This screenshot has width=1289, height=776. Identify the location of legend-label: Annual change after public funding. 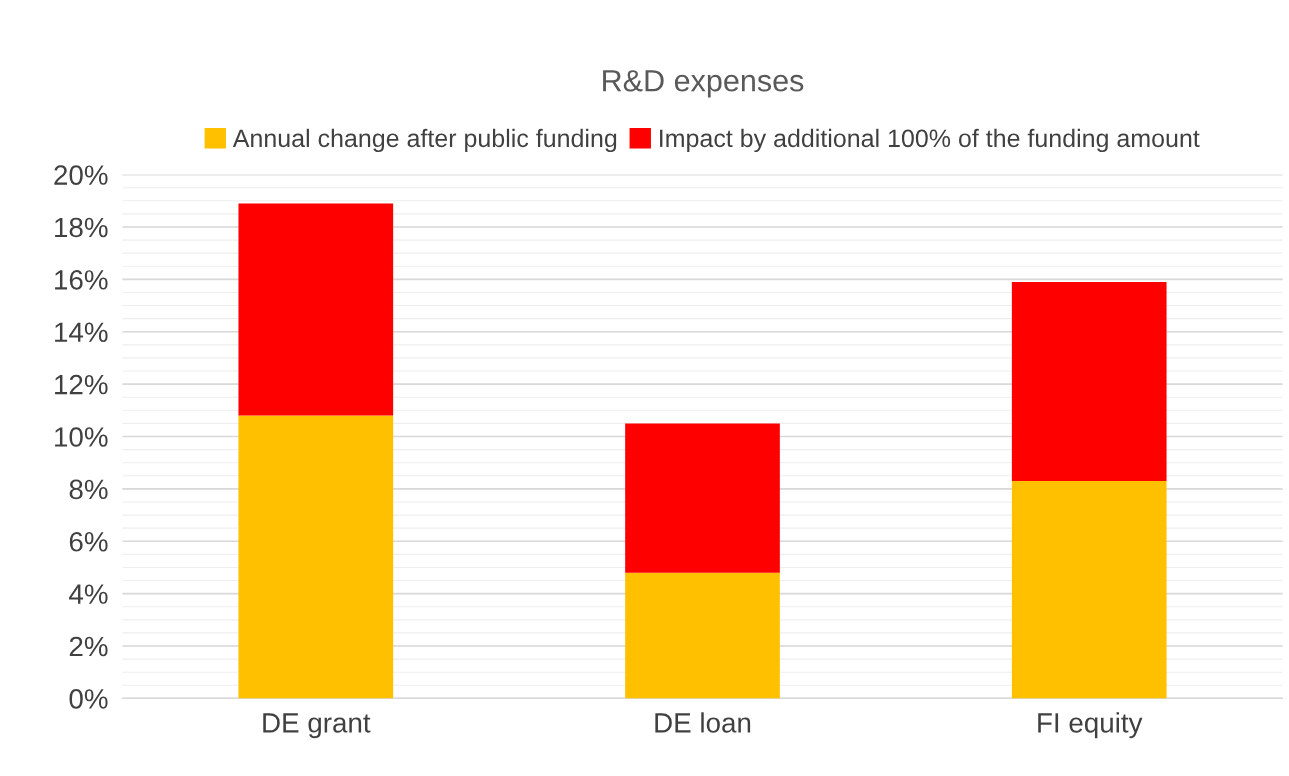
(424, 140).